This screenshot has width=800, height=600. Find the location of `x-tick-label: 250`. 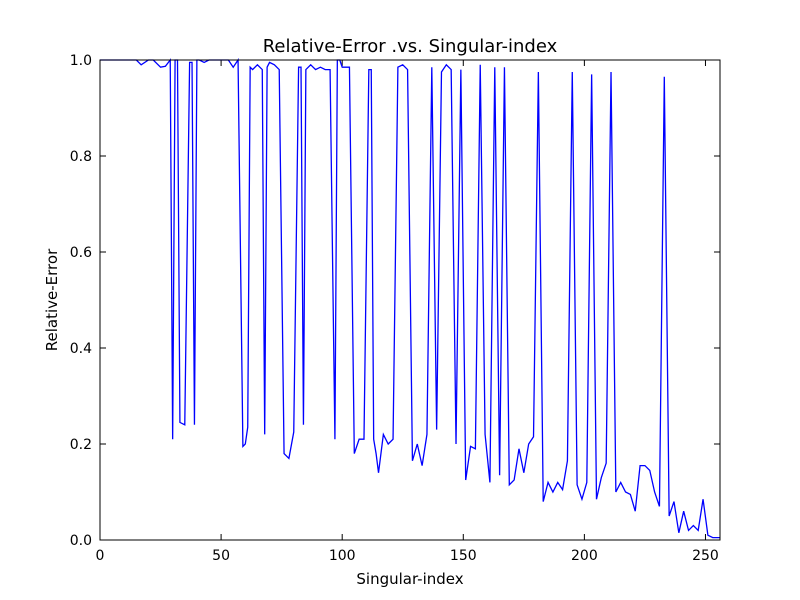

x-tick-label: 250 is located at coordinates (705, 556).